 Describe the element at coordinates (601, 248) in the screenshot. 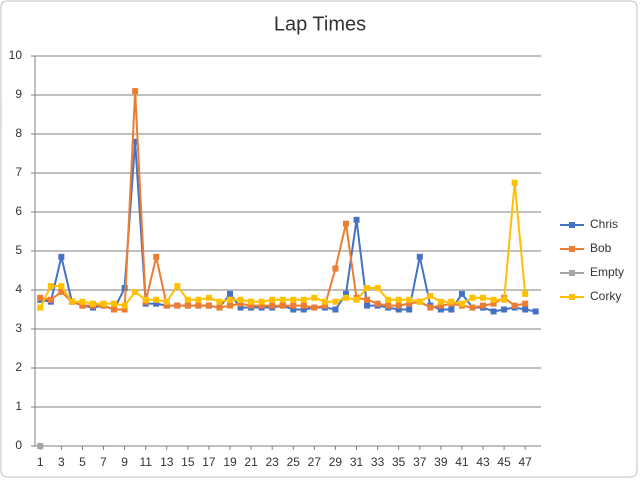

I see `legend-label: Bob` at that location.